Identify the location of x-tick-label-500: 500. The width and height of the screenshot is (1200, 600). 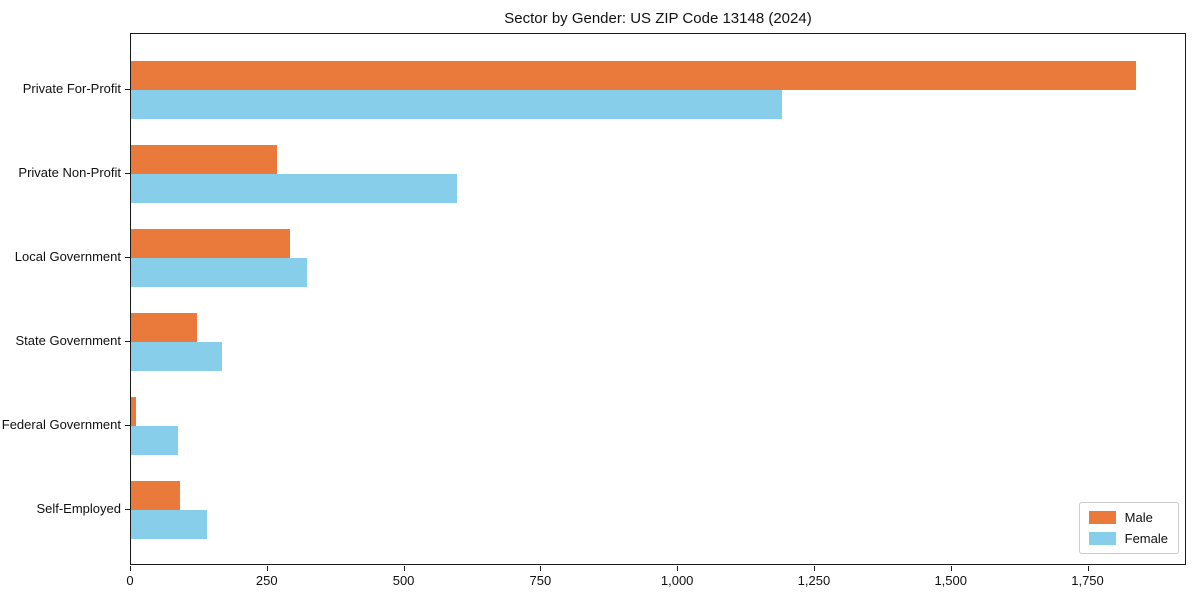
(403, 580).